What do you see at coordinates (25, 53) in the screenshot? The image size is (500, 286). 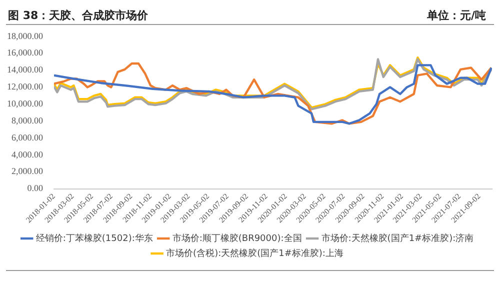 I see `y-tick-label: 16,000.00` at bounding box center [25, 53].